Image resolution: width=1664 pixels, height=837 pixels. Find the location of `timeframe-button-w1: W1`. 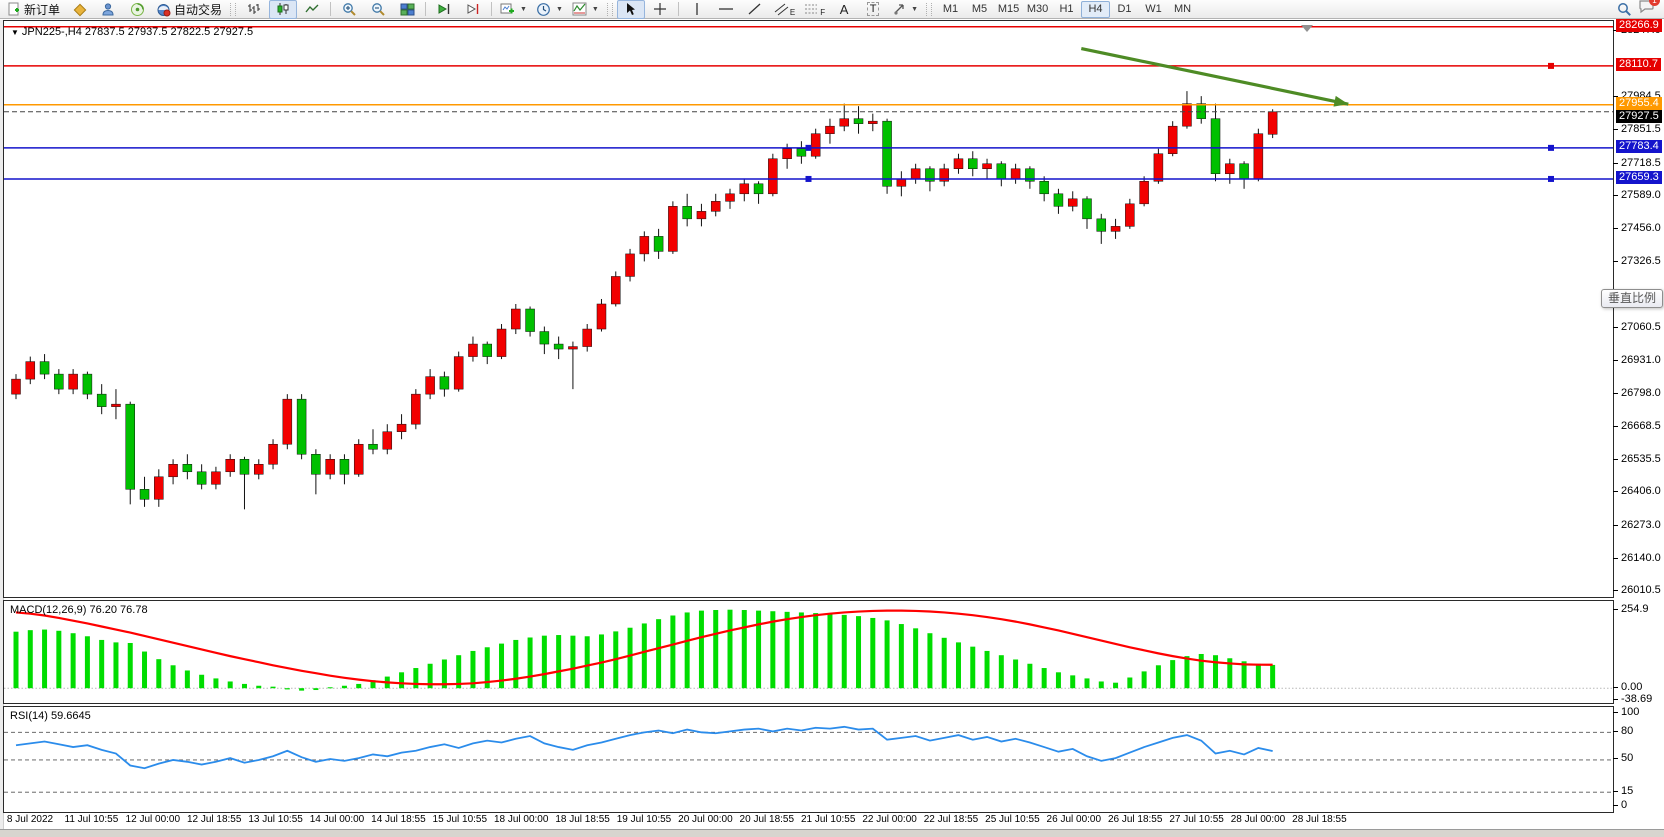

timeframe-button-w1: W1 is located at coordinates (1153, 8).